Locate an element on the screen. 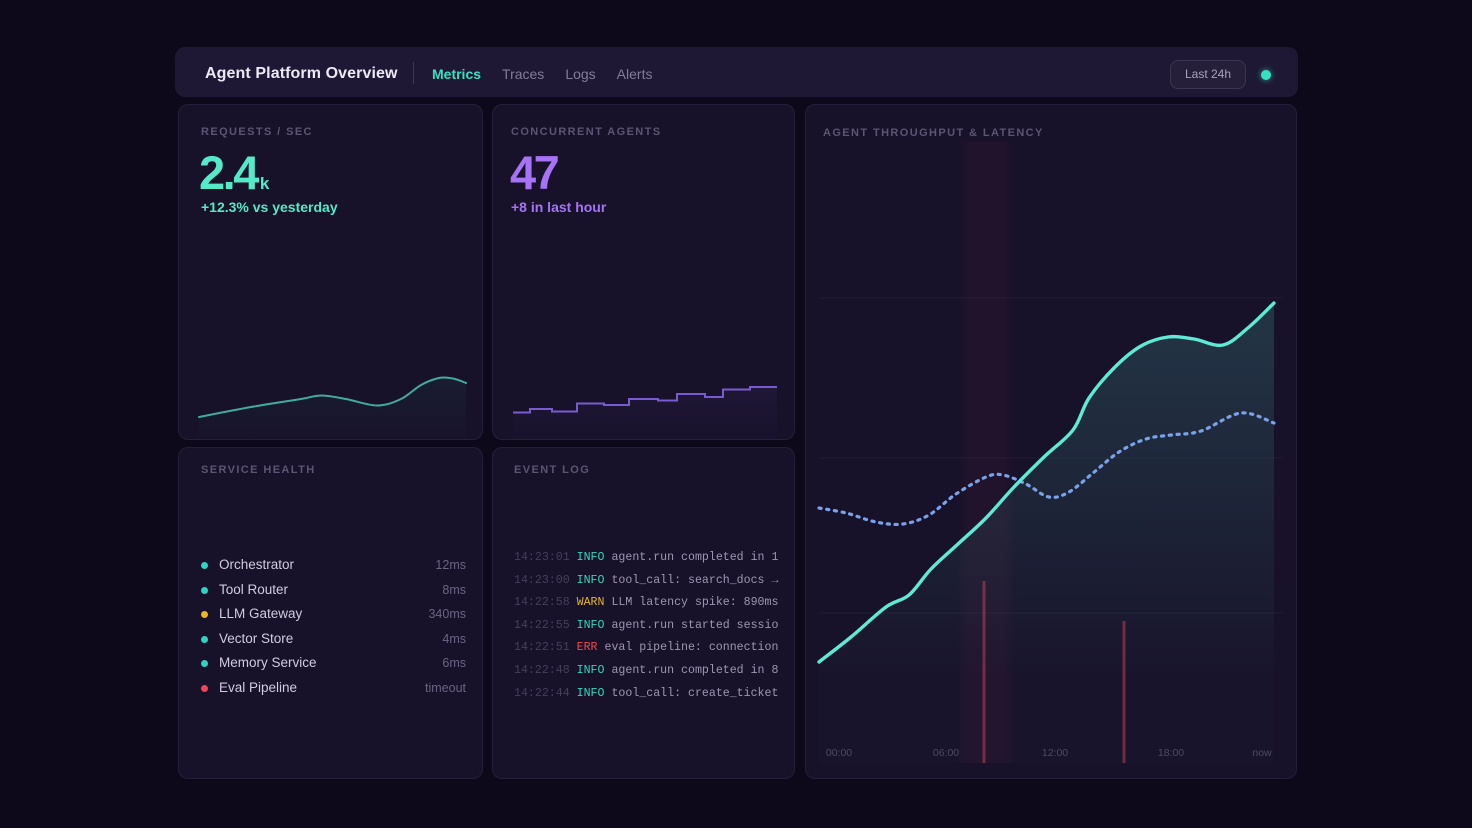 Image resolution: width=1472 pixels, height=828 pixels. svg-text: now is located at coordinates (1262, 753).